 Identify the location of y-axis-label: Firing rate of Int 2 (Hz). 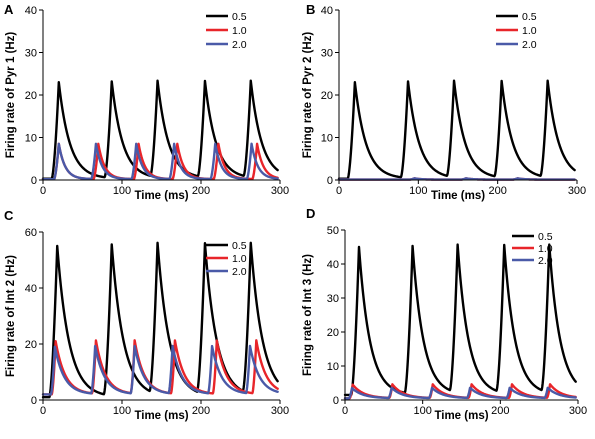
(11, 316).